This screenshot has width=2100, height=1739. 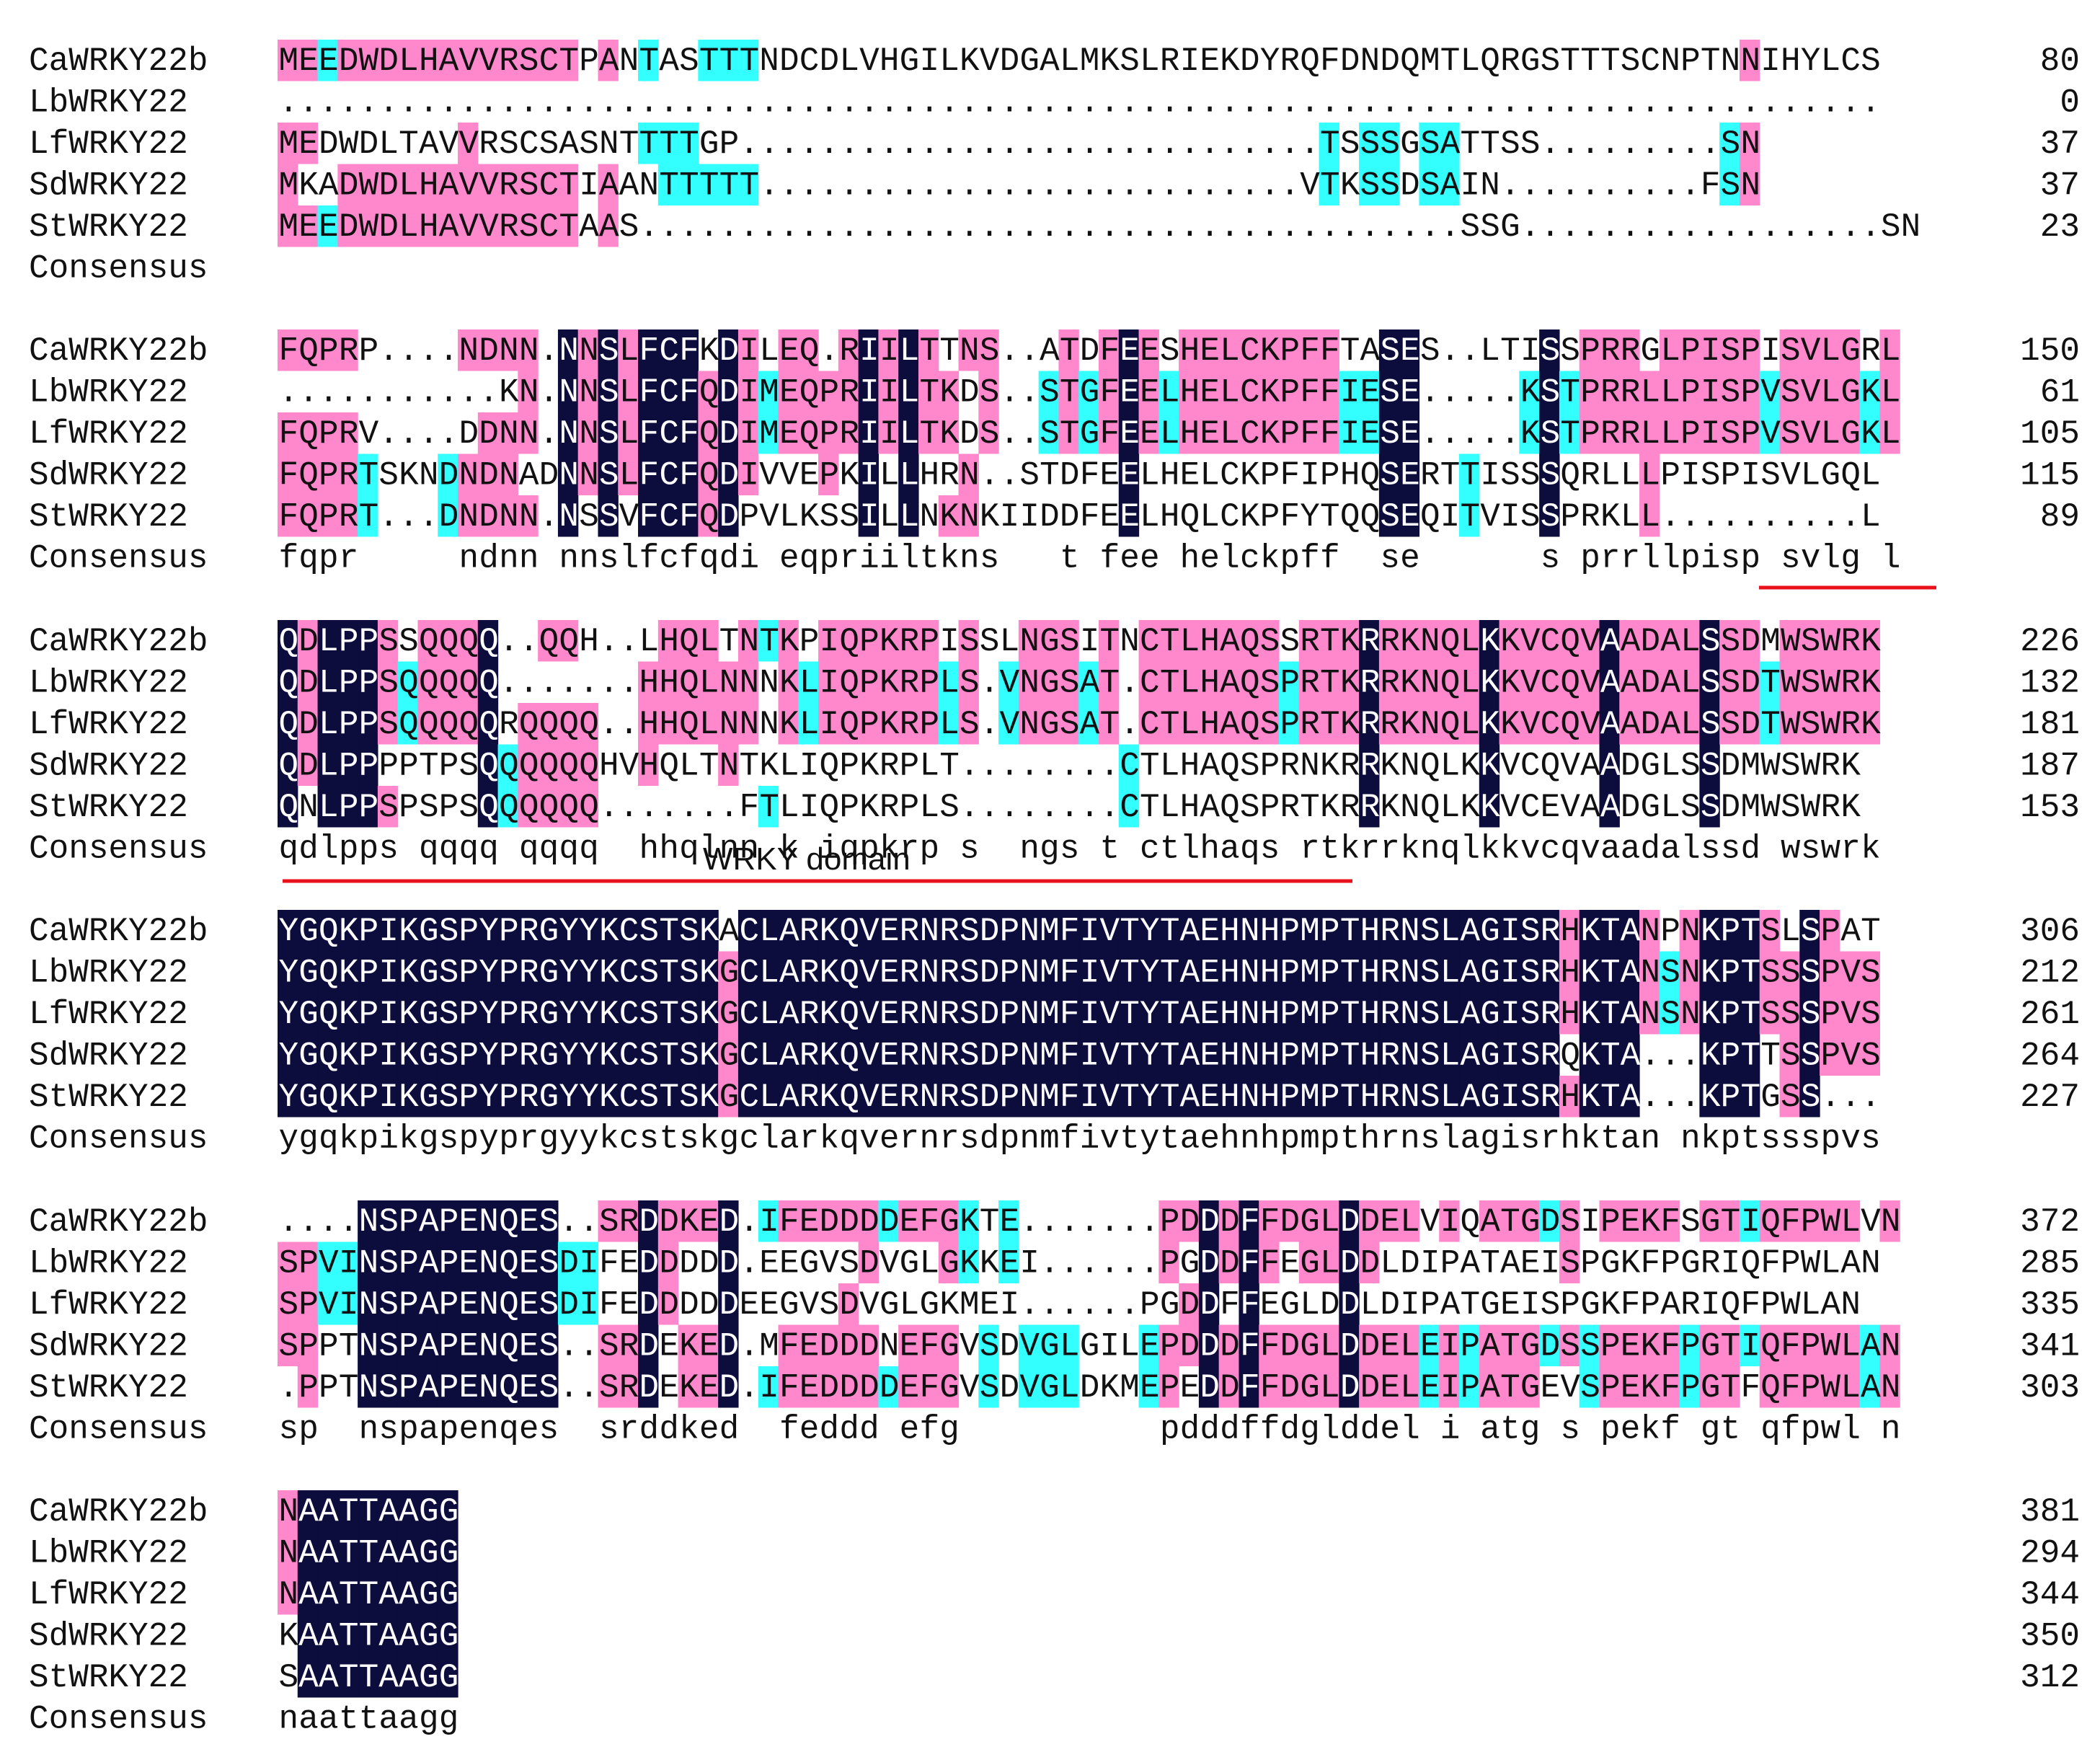 What do you see at coordinates (2050, 1512) in the screenshot?
I see `position-number: 381` at bounding box center [2050, 1512].